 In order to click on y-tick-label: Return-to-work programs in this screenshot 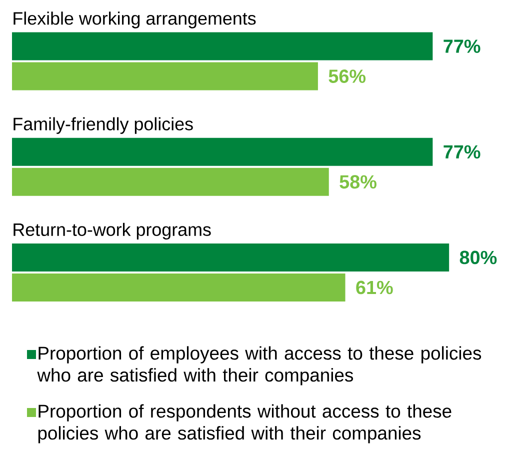, I will do `click(112, 231)`.